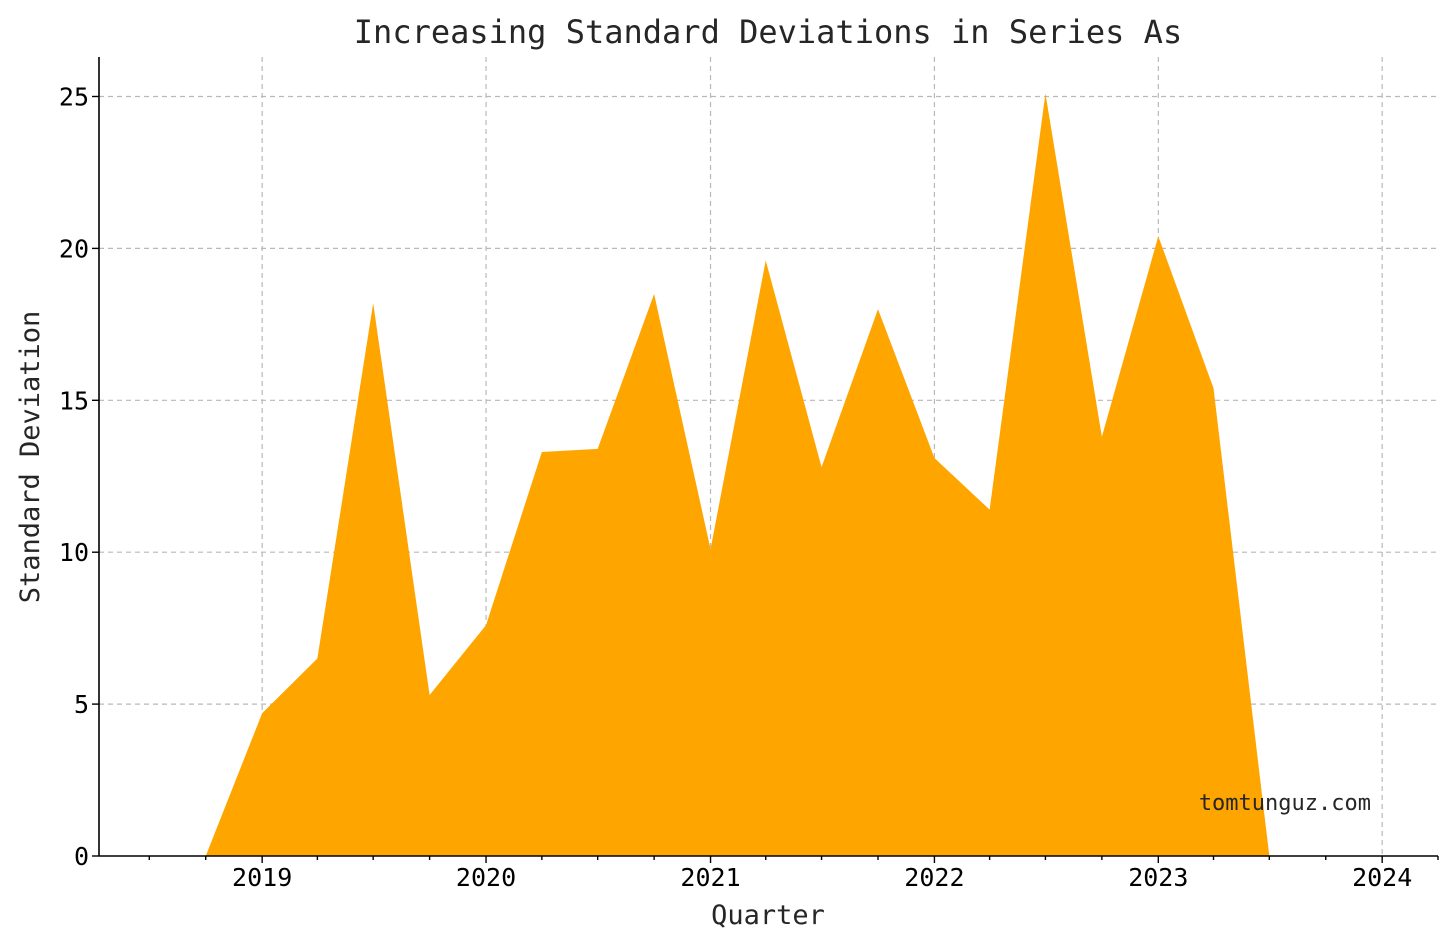 Image resolution: width=1456 pixels, height=948 pixels. I want to click on y-tick-label: 20, so click(74, 248).